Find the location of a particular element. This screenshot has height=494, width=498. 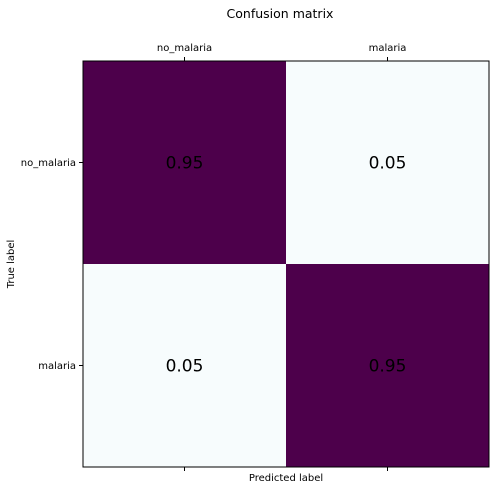

x-axis-label: Predicted label is located at coordinates (286, 478).